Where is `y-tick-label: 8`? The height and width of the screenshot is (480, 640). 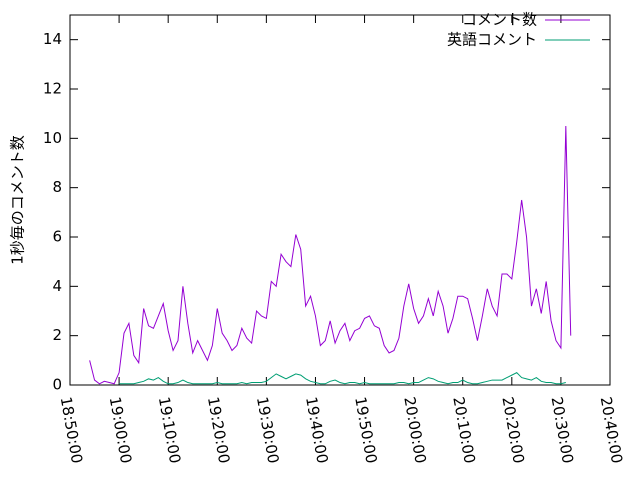
y-tick-label: 8 is located at coordinates (57, 187).